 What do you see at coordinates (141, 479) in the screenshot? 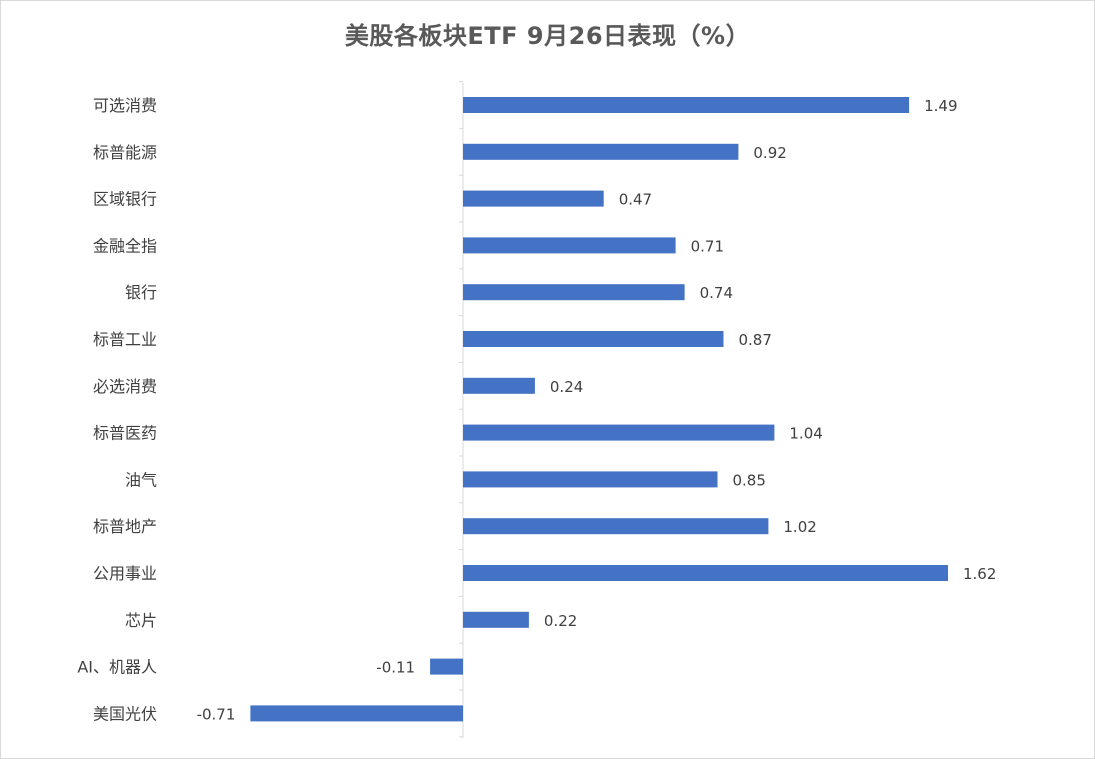
I see `category-label: 油气` at bounding box center [141, 479].